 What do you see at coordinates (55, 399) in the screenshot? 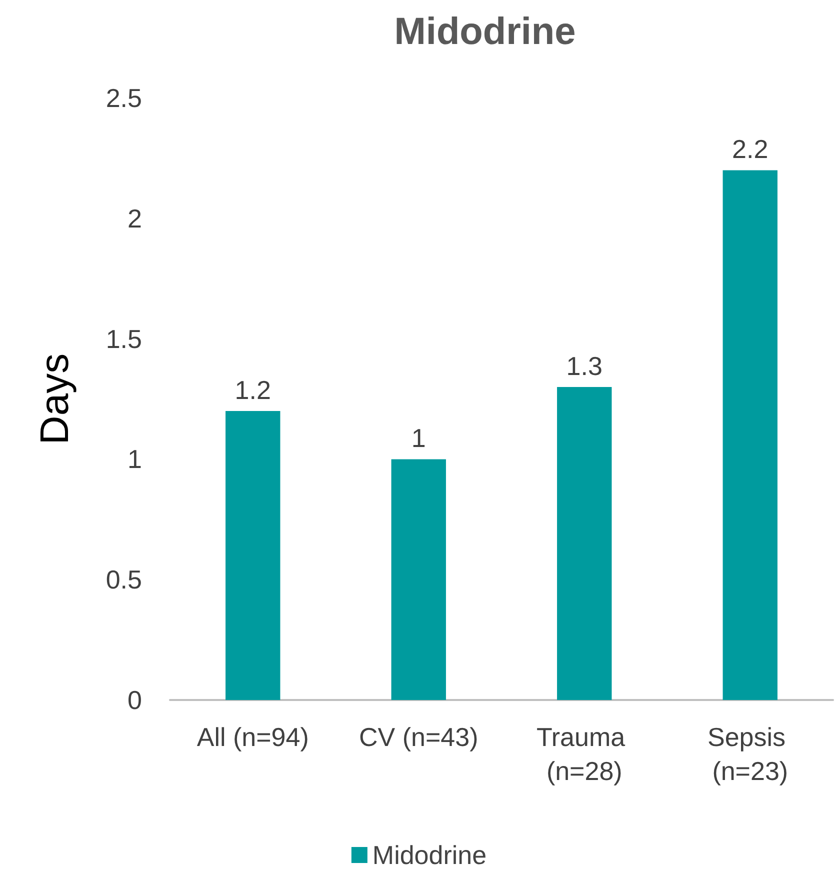
I see `y-axis-title: Days` at bounding box center [55, 399].